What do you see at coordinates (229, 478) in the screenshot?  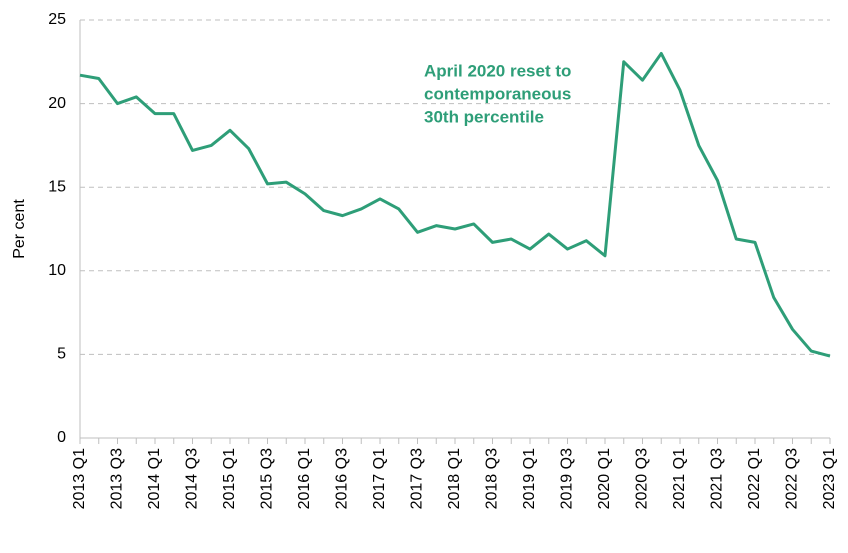 I see `x-tick-label: 2015 Q1` at bounding box center [229, 478].